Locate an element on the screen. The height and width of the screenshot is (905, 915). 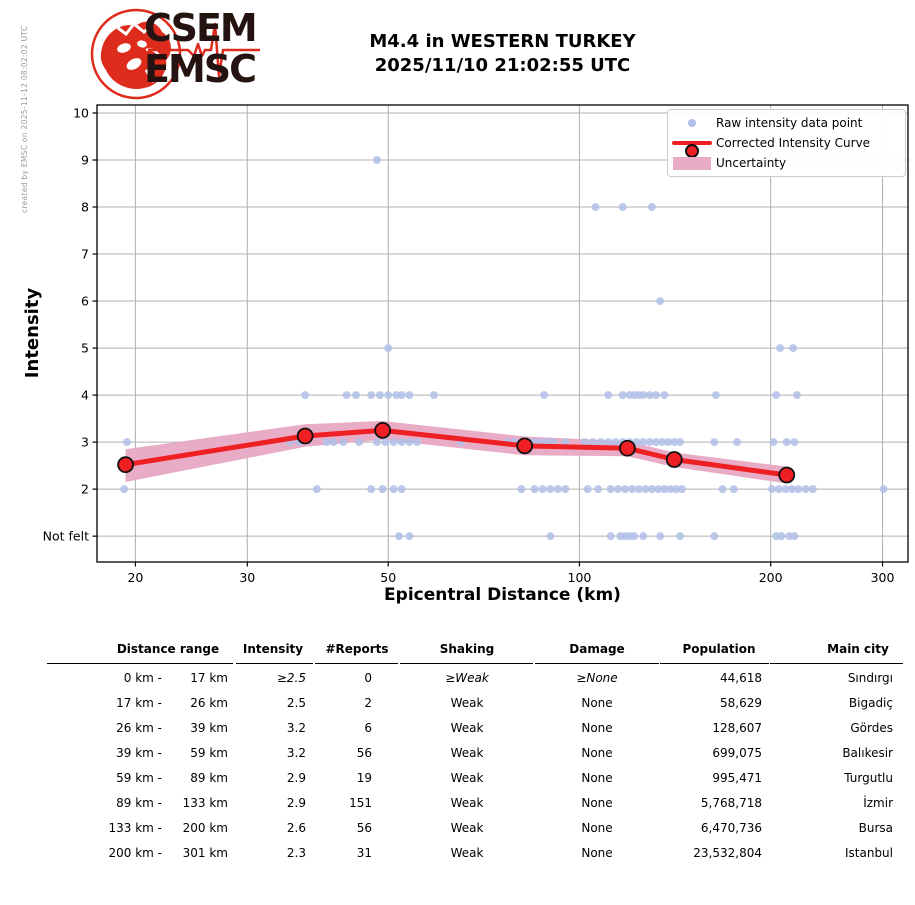
table-header-population: Population is located at coordinates (719, 649).